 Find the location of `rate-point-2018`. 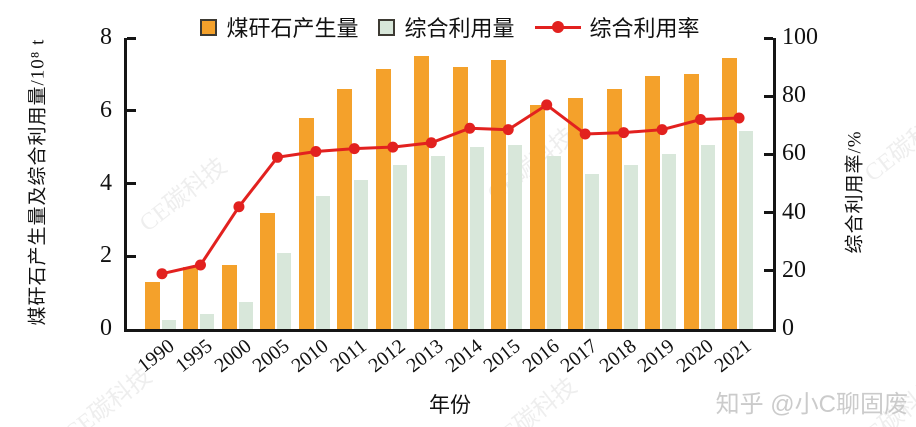

rate-point-2018 is located at coordinates (624, 133).